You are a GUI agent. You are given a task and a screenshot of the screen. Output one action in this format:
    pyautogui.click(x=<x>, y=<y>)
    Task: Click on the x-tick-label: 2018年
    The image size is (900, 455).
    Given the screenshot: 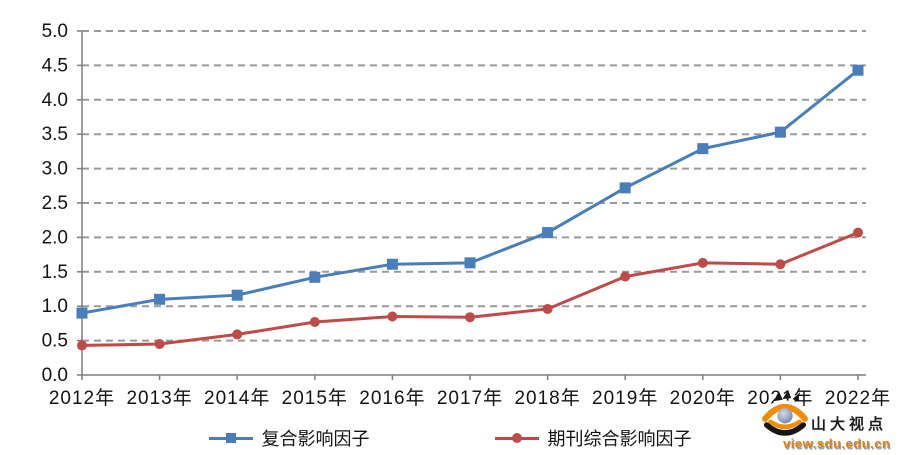 What is the action you would take?
    pyautogui.click(x=547, y=398)
    